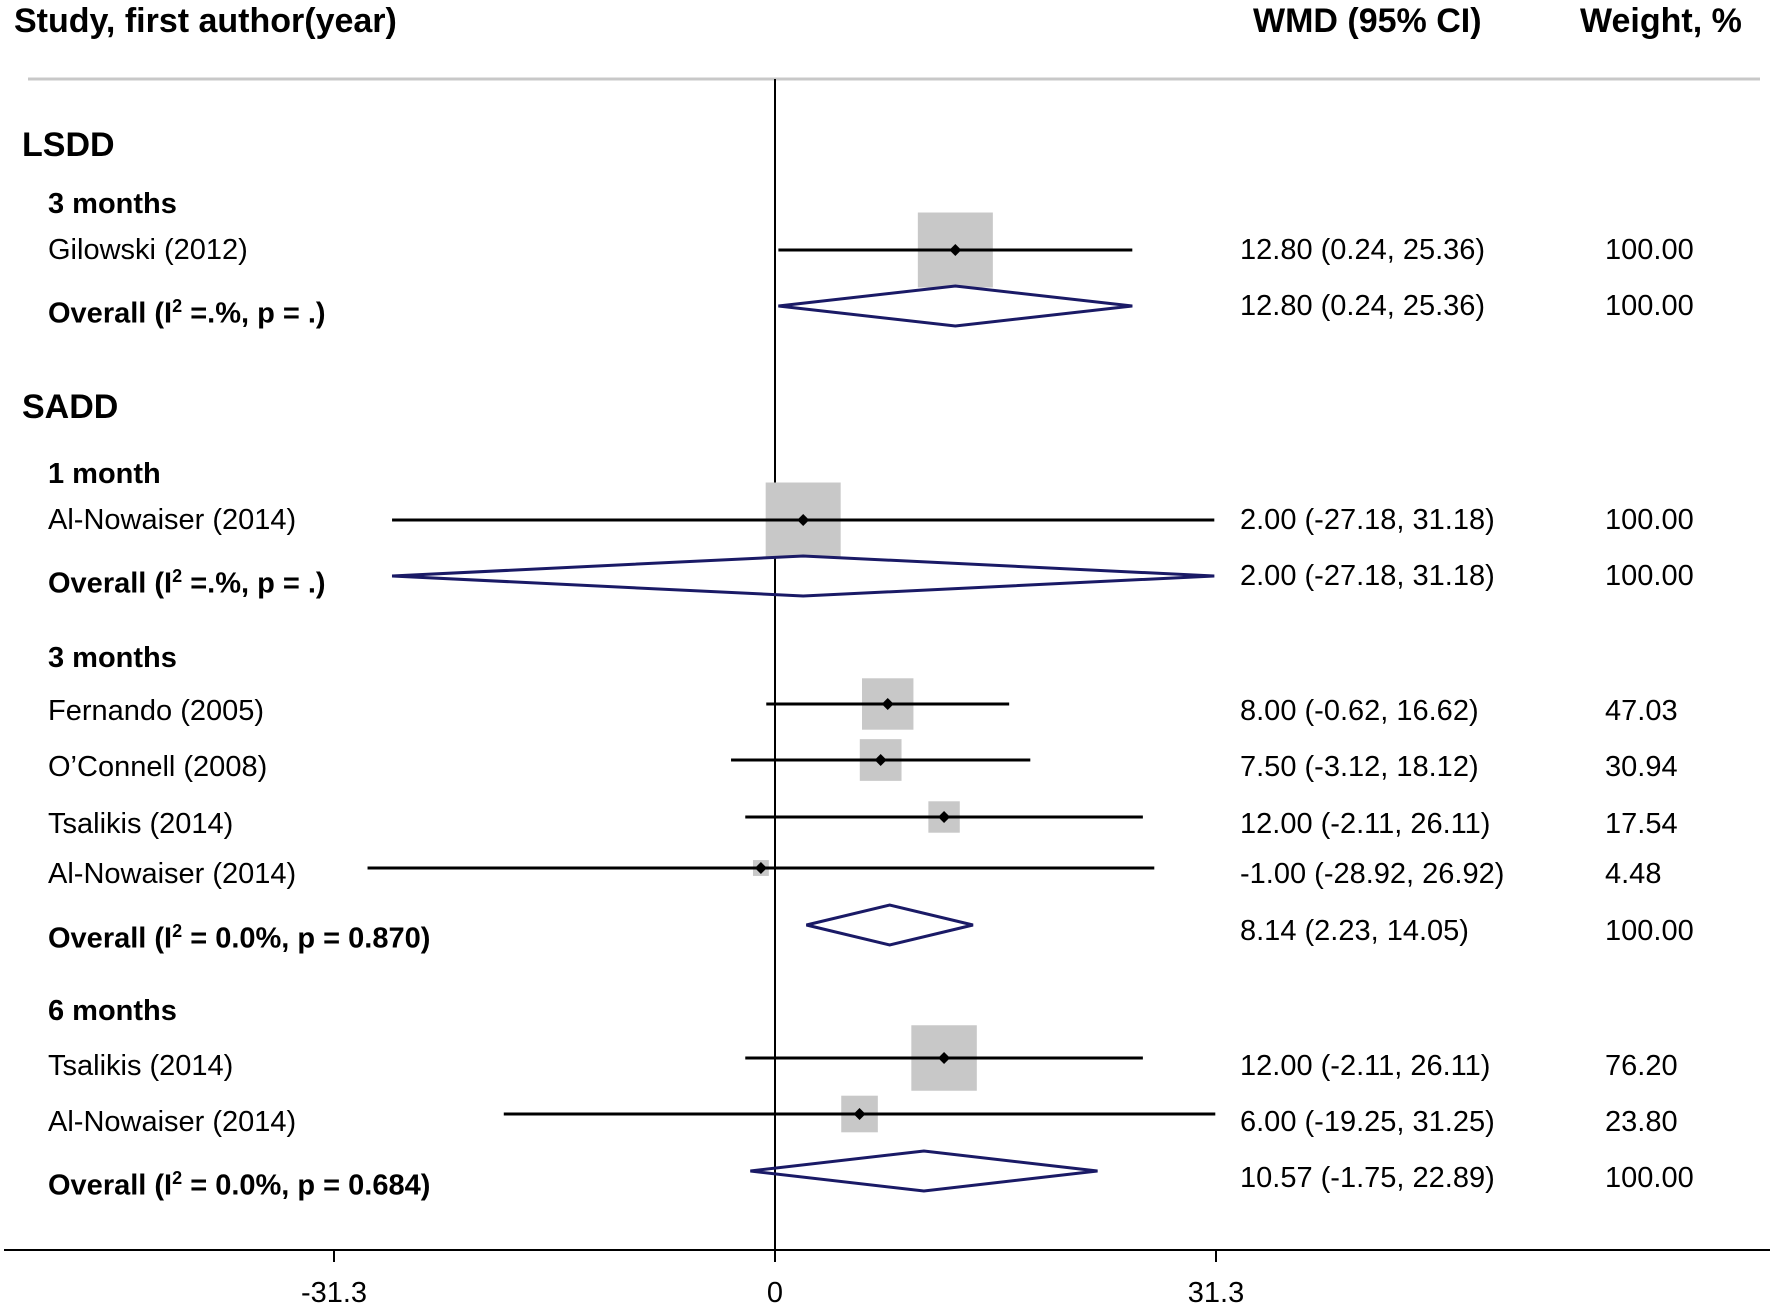 This screenshot has height=1315, width=1772. What do you see at coordinates (306, 1185) in the screenshot?
I see `overall-label-suffix: = 0.0%, p = 0.684)` at bounding box center [306, 1185].